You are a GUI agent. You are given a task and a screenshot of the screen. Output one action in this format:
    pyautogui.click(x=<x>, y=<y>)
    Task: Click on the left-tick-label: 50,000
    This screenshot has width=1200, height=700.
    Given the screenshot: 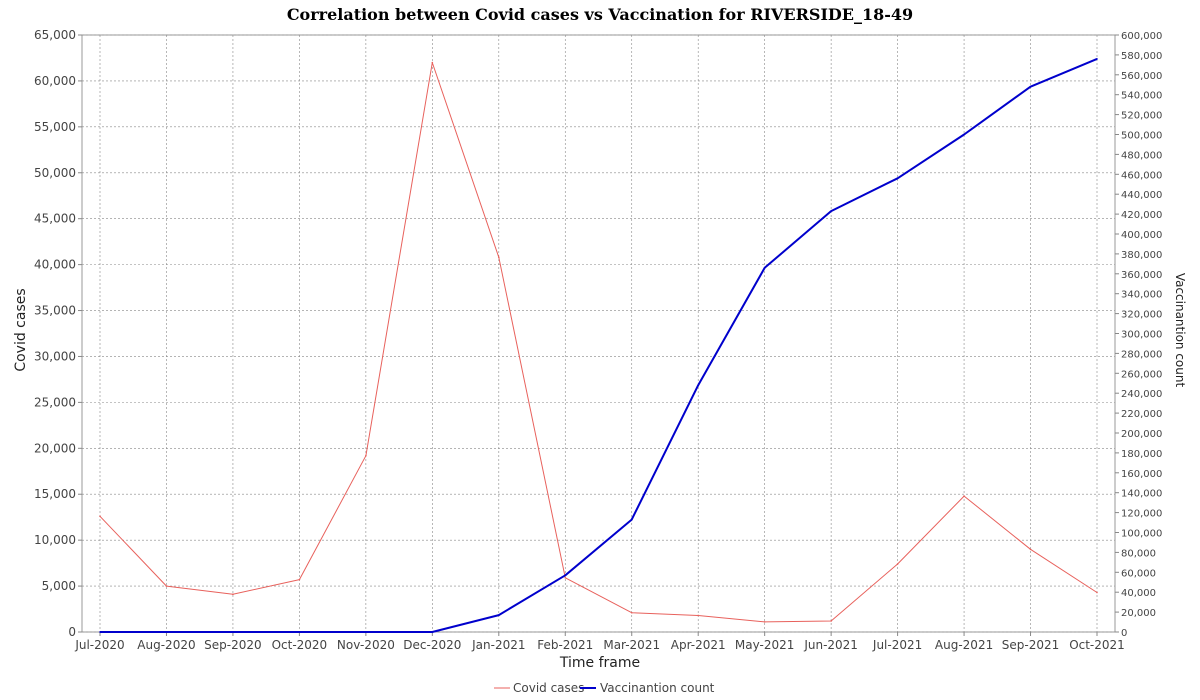 What is the action you would take?
    pyautogui.click(x=55, y=173)
    